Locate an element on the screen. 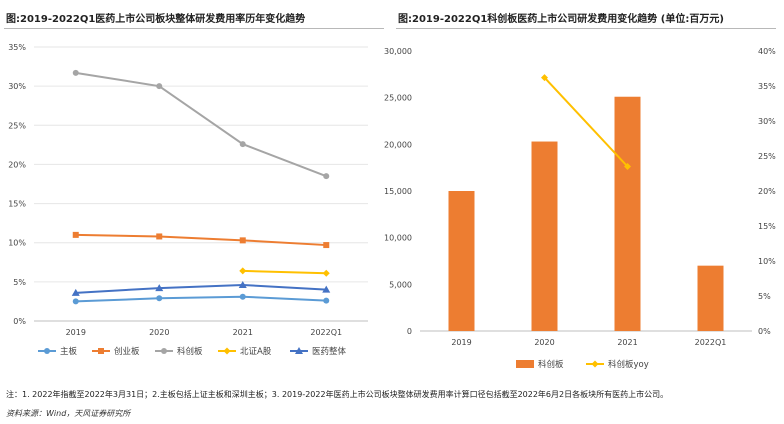 This screenshot has width=784, height=424. right-legend-marker is located at coordinates (595, 364).